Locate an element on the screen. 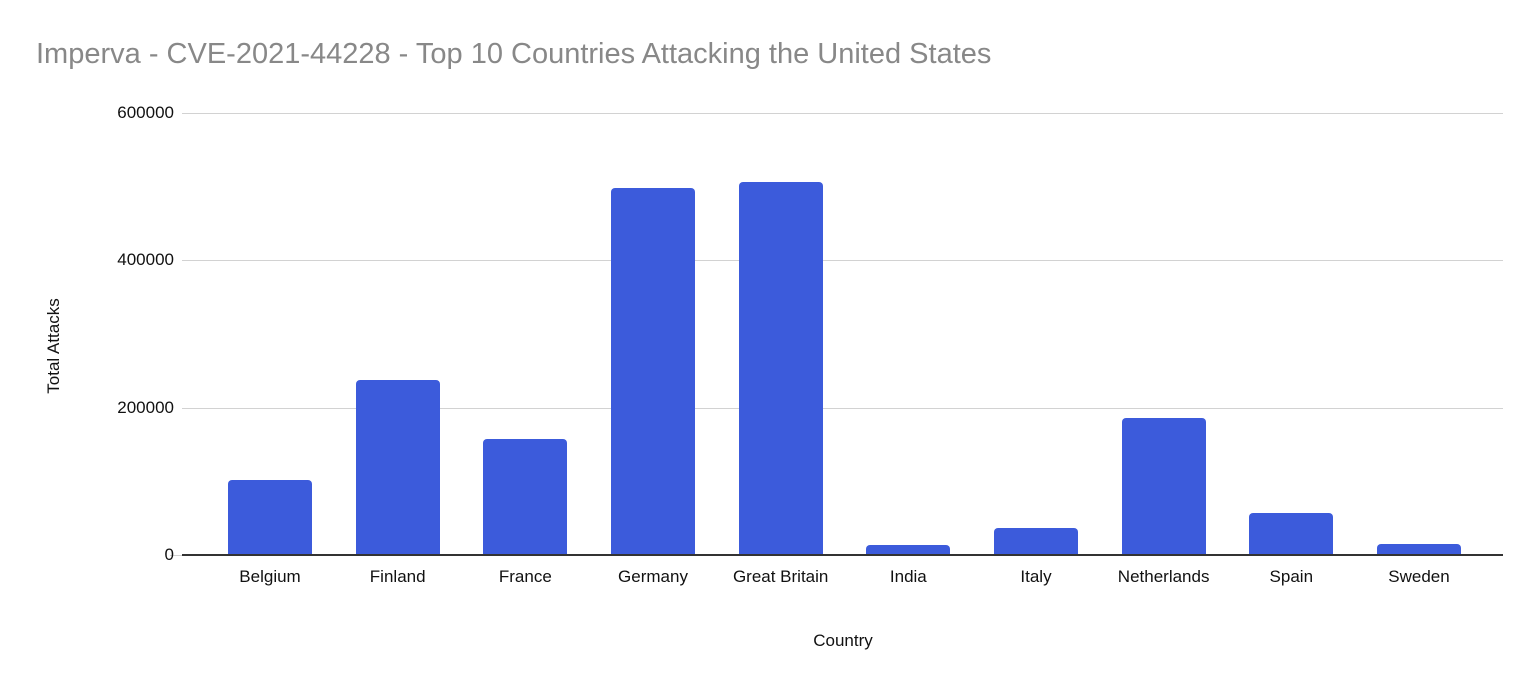 The width and height of the screenshot is (1536, 687). x-tick-label-italy: Italy is located at coordinates (1036, 576).